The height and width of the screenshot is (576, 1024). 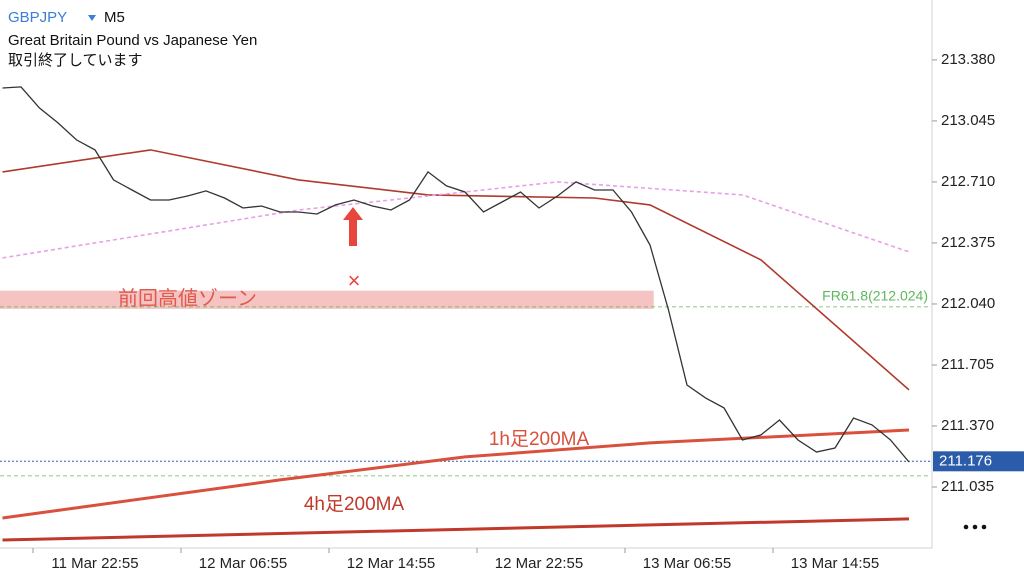 I want to click on y-tick-label: 213.045, so click(x=968, y=120).